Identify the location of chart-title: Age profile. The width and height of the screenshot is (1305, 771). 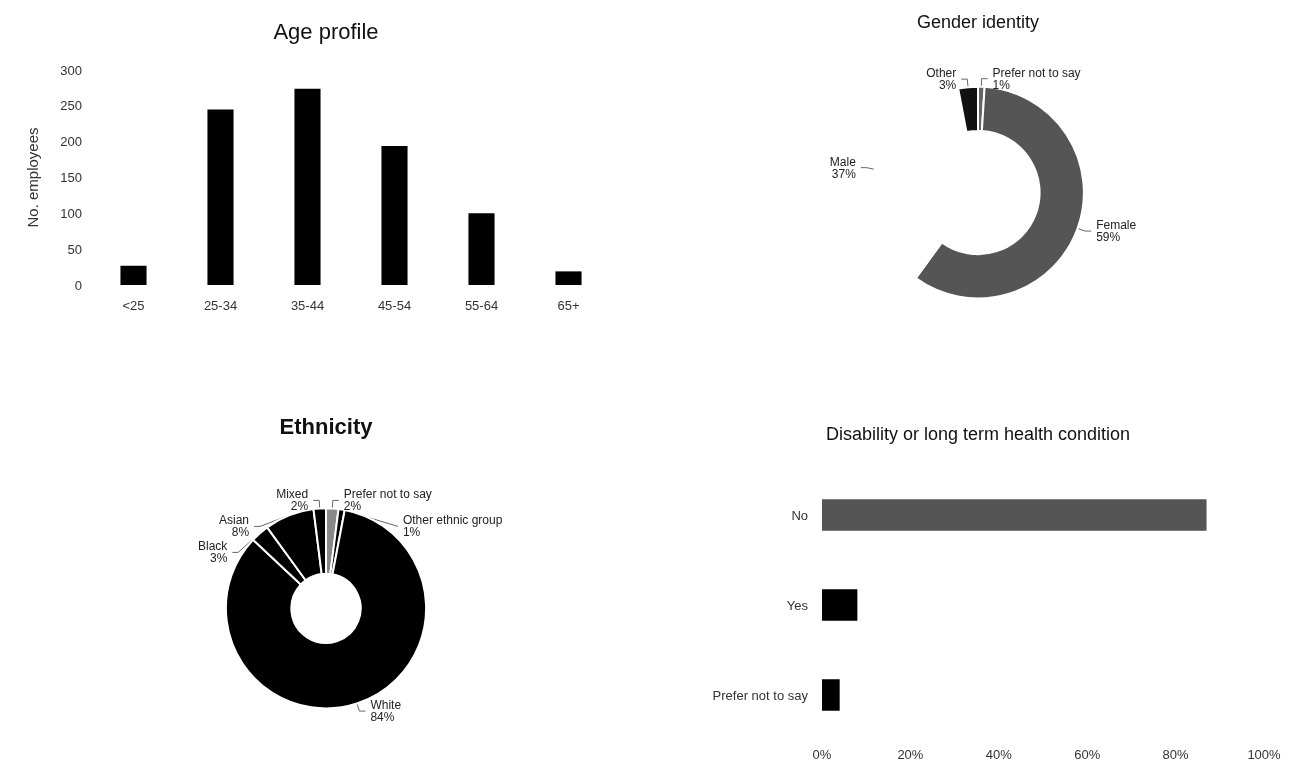
(326, 31).